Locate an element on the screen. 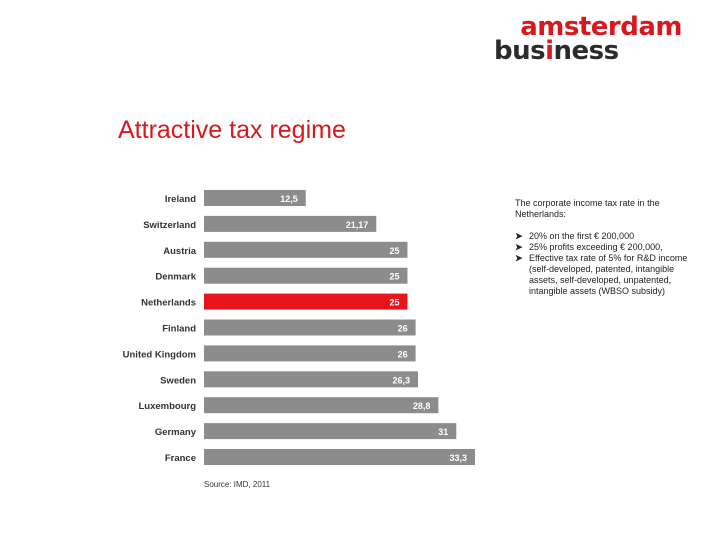 The image size is (720, 540). amsterdam-business-logo: amsterdam business is located at coordinates (594, 39).